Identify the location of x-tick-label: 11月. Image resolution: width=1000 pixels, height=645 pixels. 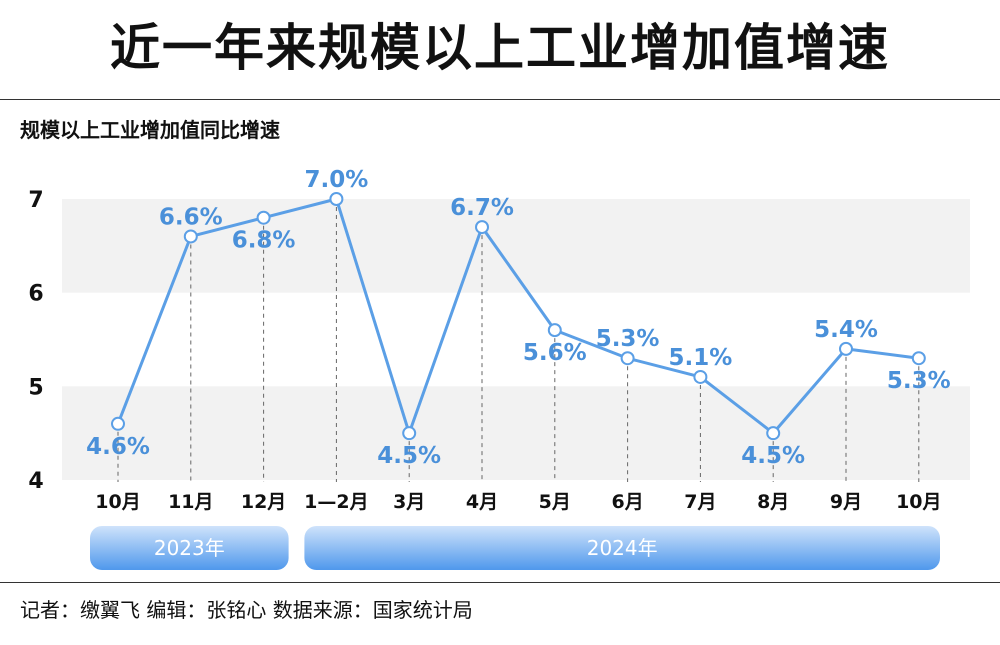
(190, 502).